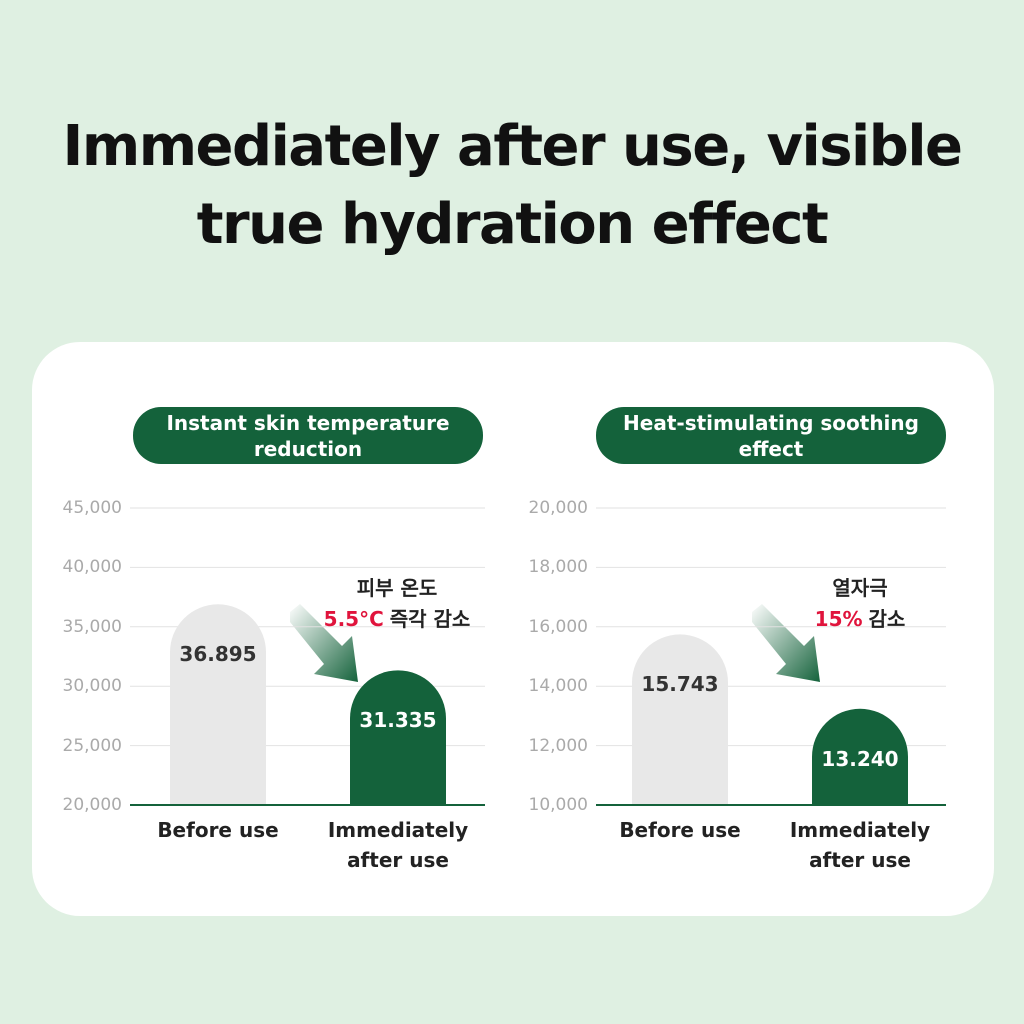 The image size is (1024, 1024). What do you see at coordinates (92, 567) in the screenshot?
I see `y-tick-label: 40,000` at bounding box center [92, 567].